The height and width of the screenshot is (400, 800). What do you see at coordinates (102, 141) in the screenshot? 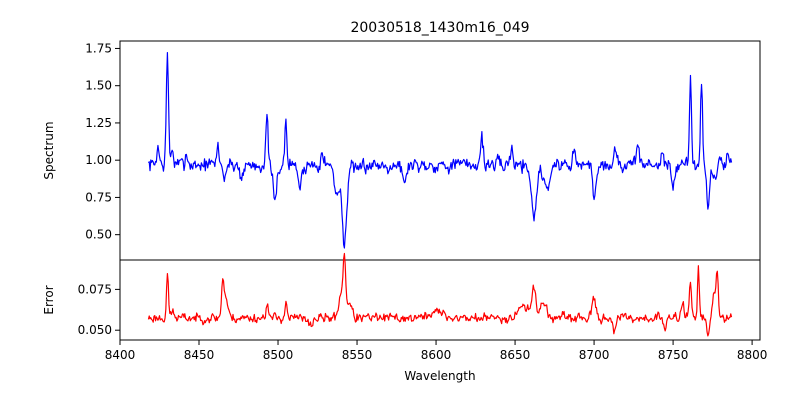
I see `spectrum-y-ticks: 0.50 0.75 1.00 1.25 1.50 1.75` at bounding box center [102, 141].